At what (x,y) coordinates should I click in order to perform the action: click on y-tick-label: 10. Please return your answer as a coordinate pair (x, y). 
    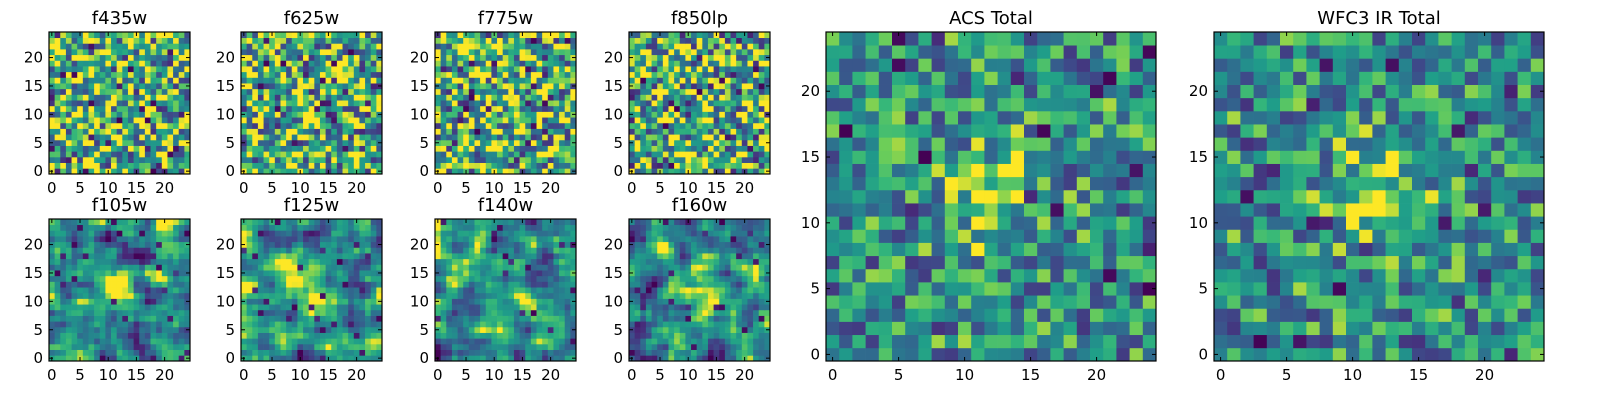
    Looking at the image, I should click on (225, 114).